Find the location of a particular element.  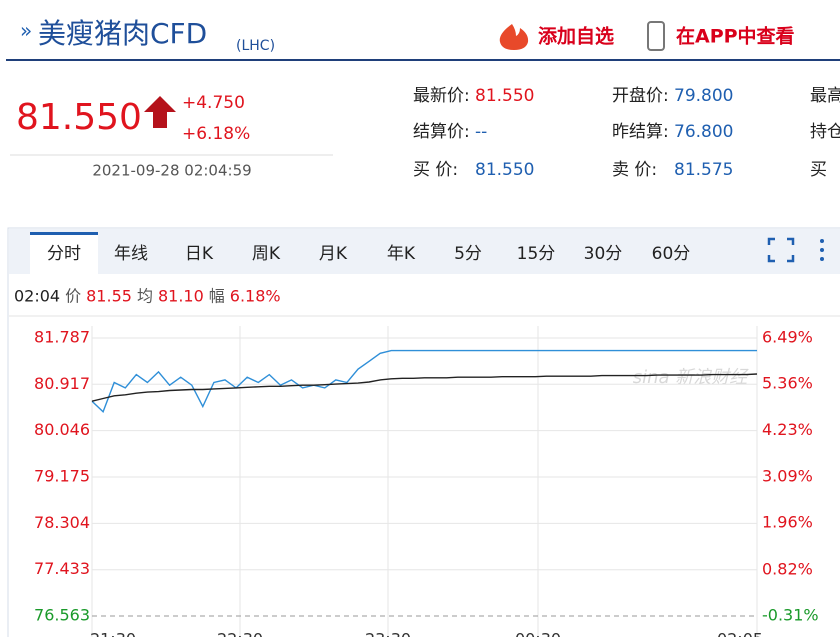

up-arrow is located at coordinates (160, 112).